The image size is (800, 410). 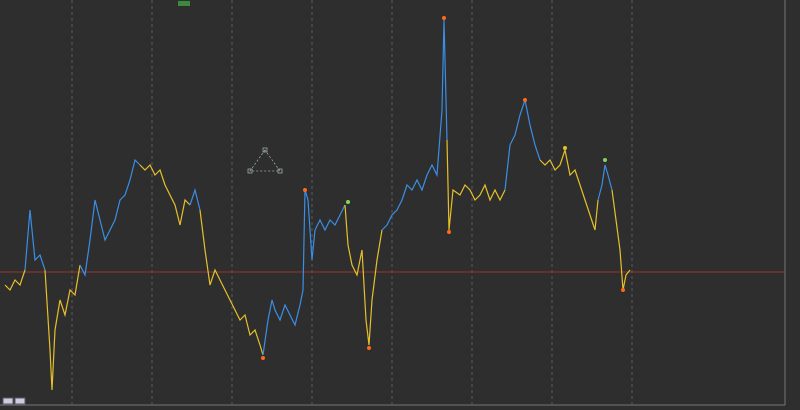 I want to click on triangle-object, so click(x=265, y=160).